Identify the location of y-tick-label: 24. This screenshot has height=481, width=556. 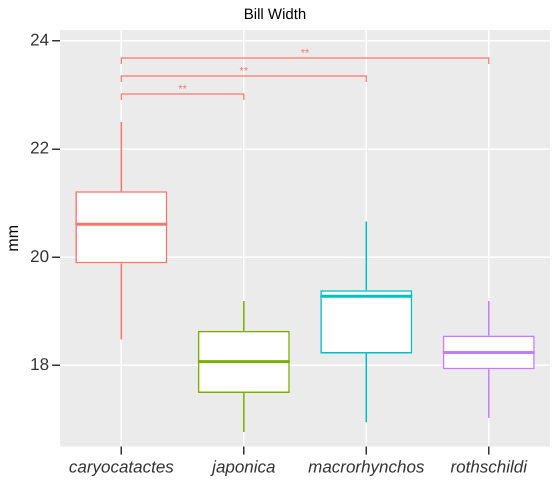
(40, 40).